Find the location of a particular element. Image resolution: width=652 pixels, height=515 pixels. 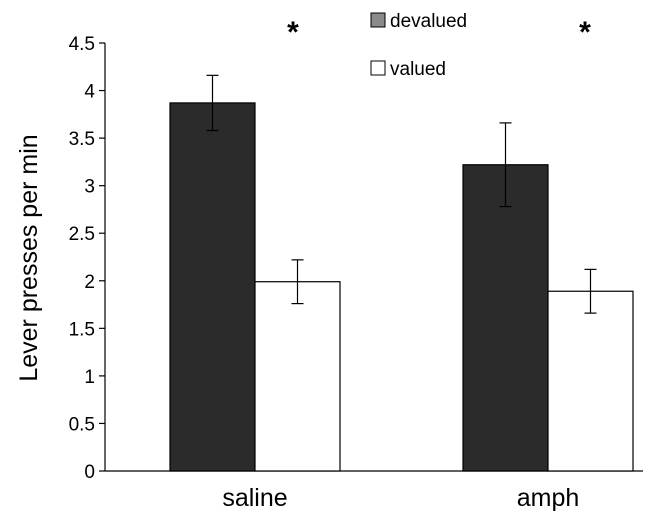

y-tick-label: 1 is located at coordinates (89, 377).